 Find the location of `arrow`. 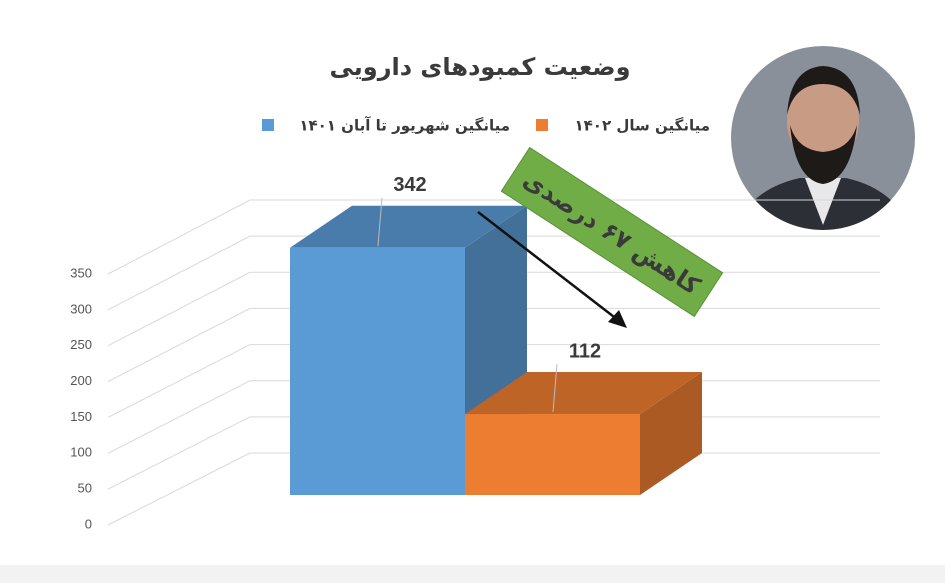

arrow is located at coordinates (548, 266).